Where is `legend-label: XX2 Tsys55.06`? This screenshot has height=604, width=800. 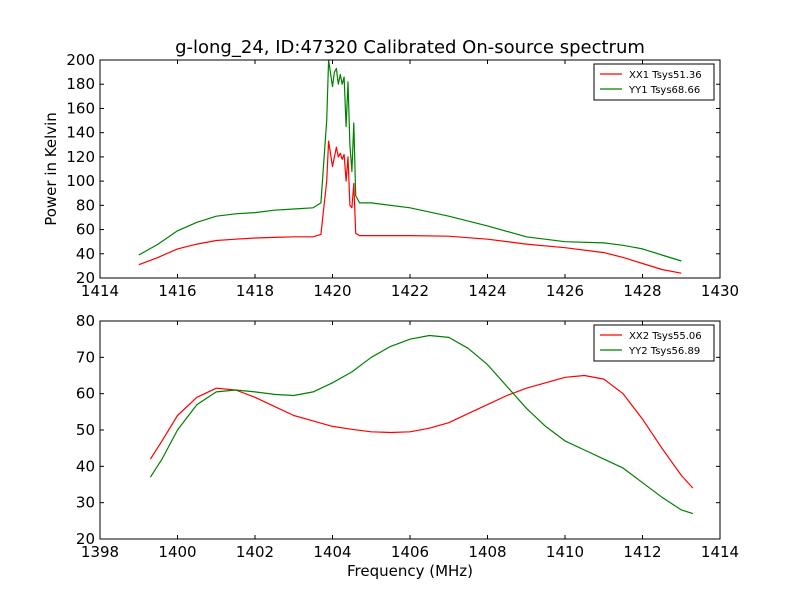 legend-label: XX2 Tsys55.06 is located at coordinates (665, 336).